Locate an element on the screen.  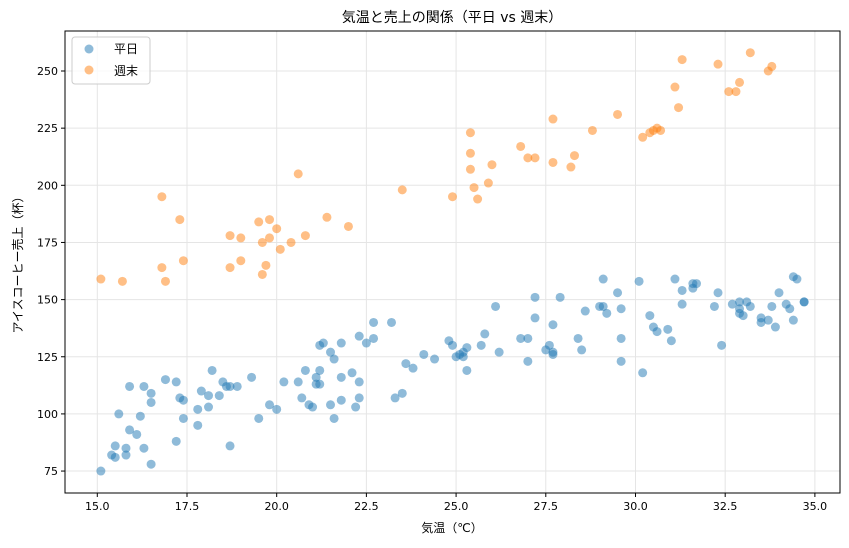
y-axis-label: アイスコーヒー売上（杯） is located at coordinates (17, 261).